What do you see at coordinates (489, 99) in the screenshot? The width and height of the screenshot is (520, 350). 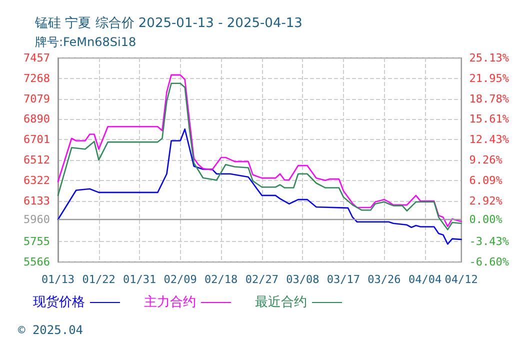 I see `y2-tick-label: 18.78%` at bounding box center [489, 99].